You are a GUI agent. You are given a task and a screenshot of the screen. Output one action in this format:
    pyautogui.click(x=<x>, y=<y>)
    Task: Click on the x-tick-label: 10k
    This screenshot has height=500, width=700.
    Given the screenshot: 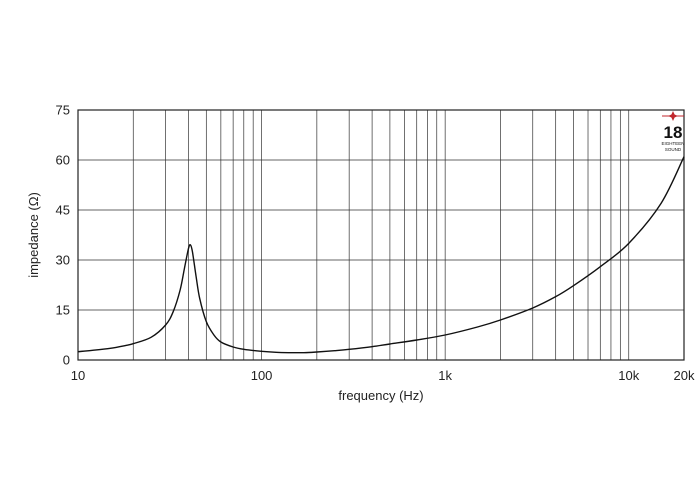 What is the action you would take?
    pyautogui.click(x=628, y=375)
    